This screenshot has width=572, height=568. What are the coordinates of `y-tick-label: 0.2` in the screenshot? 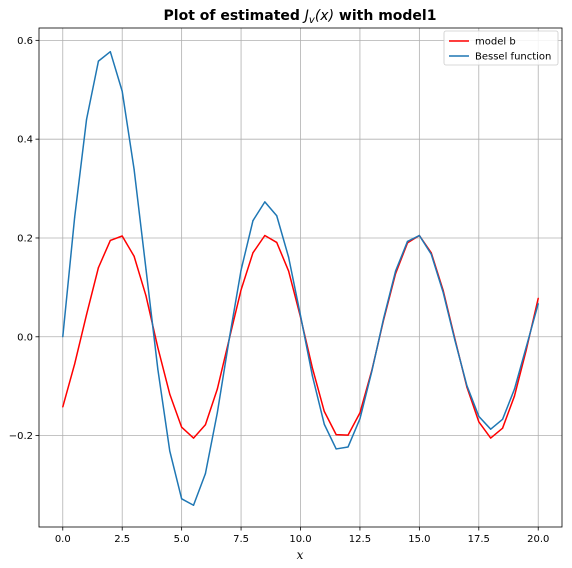 It's located at (25, 238).